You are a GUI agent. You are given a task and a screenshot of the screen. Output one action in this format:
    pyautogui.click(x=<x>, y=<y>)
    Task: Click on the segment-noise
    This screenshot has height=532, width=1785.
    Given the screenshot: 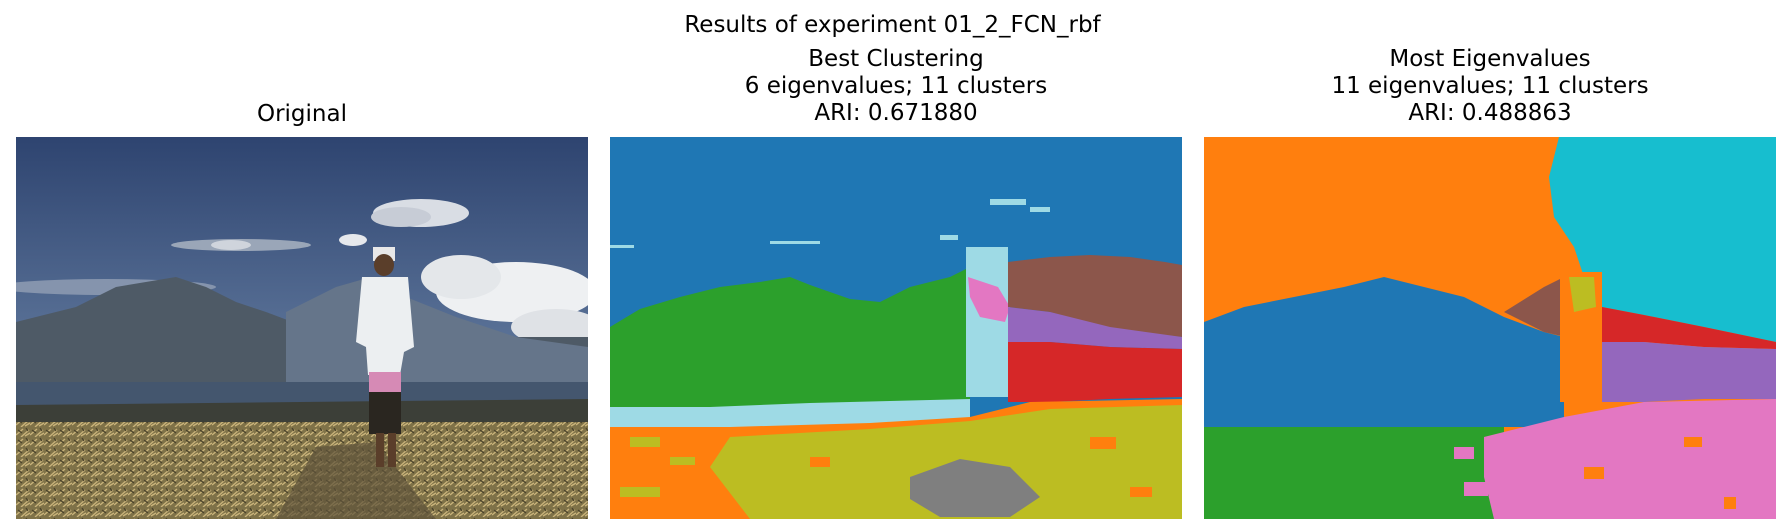 What is the action you would take?
    pyautogui.click(x=657, y=467)
    